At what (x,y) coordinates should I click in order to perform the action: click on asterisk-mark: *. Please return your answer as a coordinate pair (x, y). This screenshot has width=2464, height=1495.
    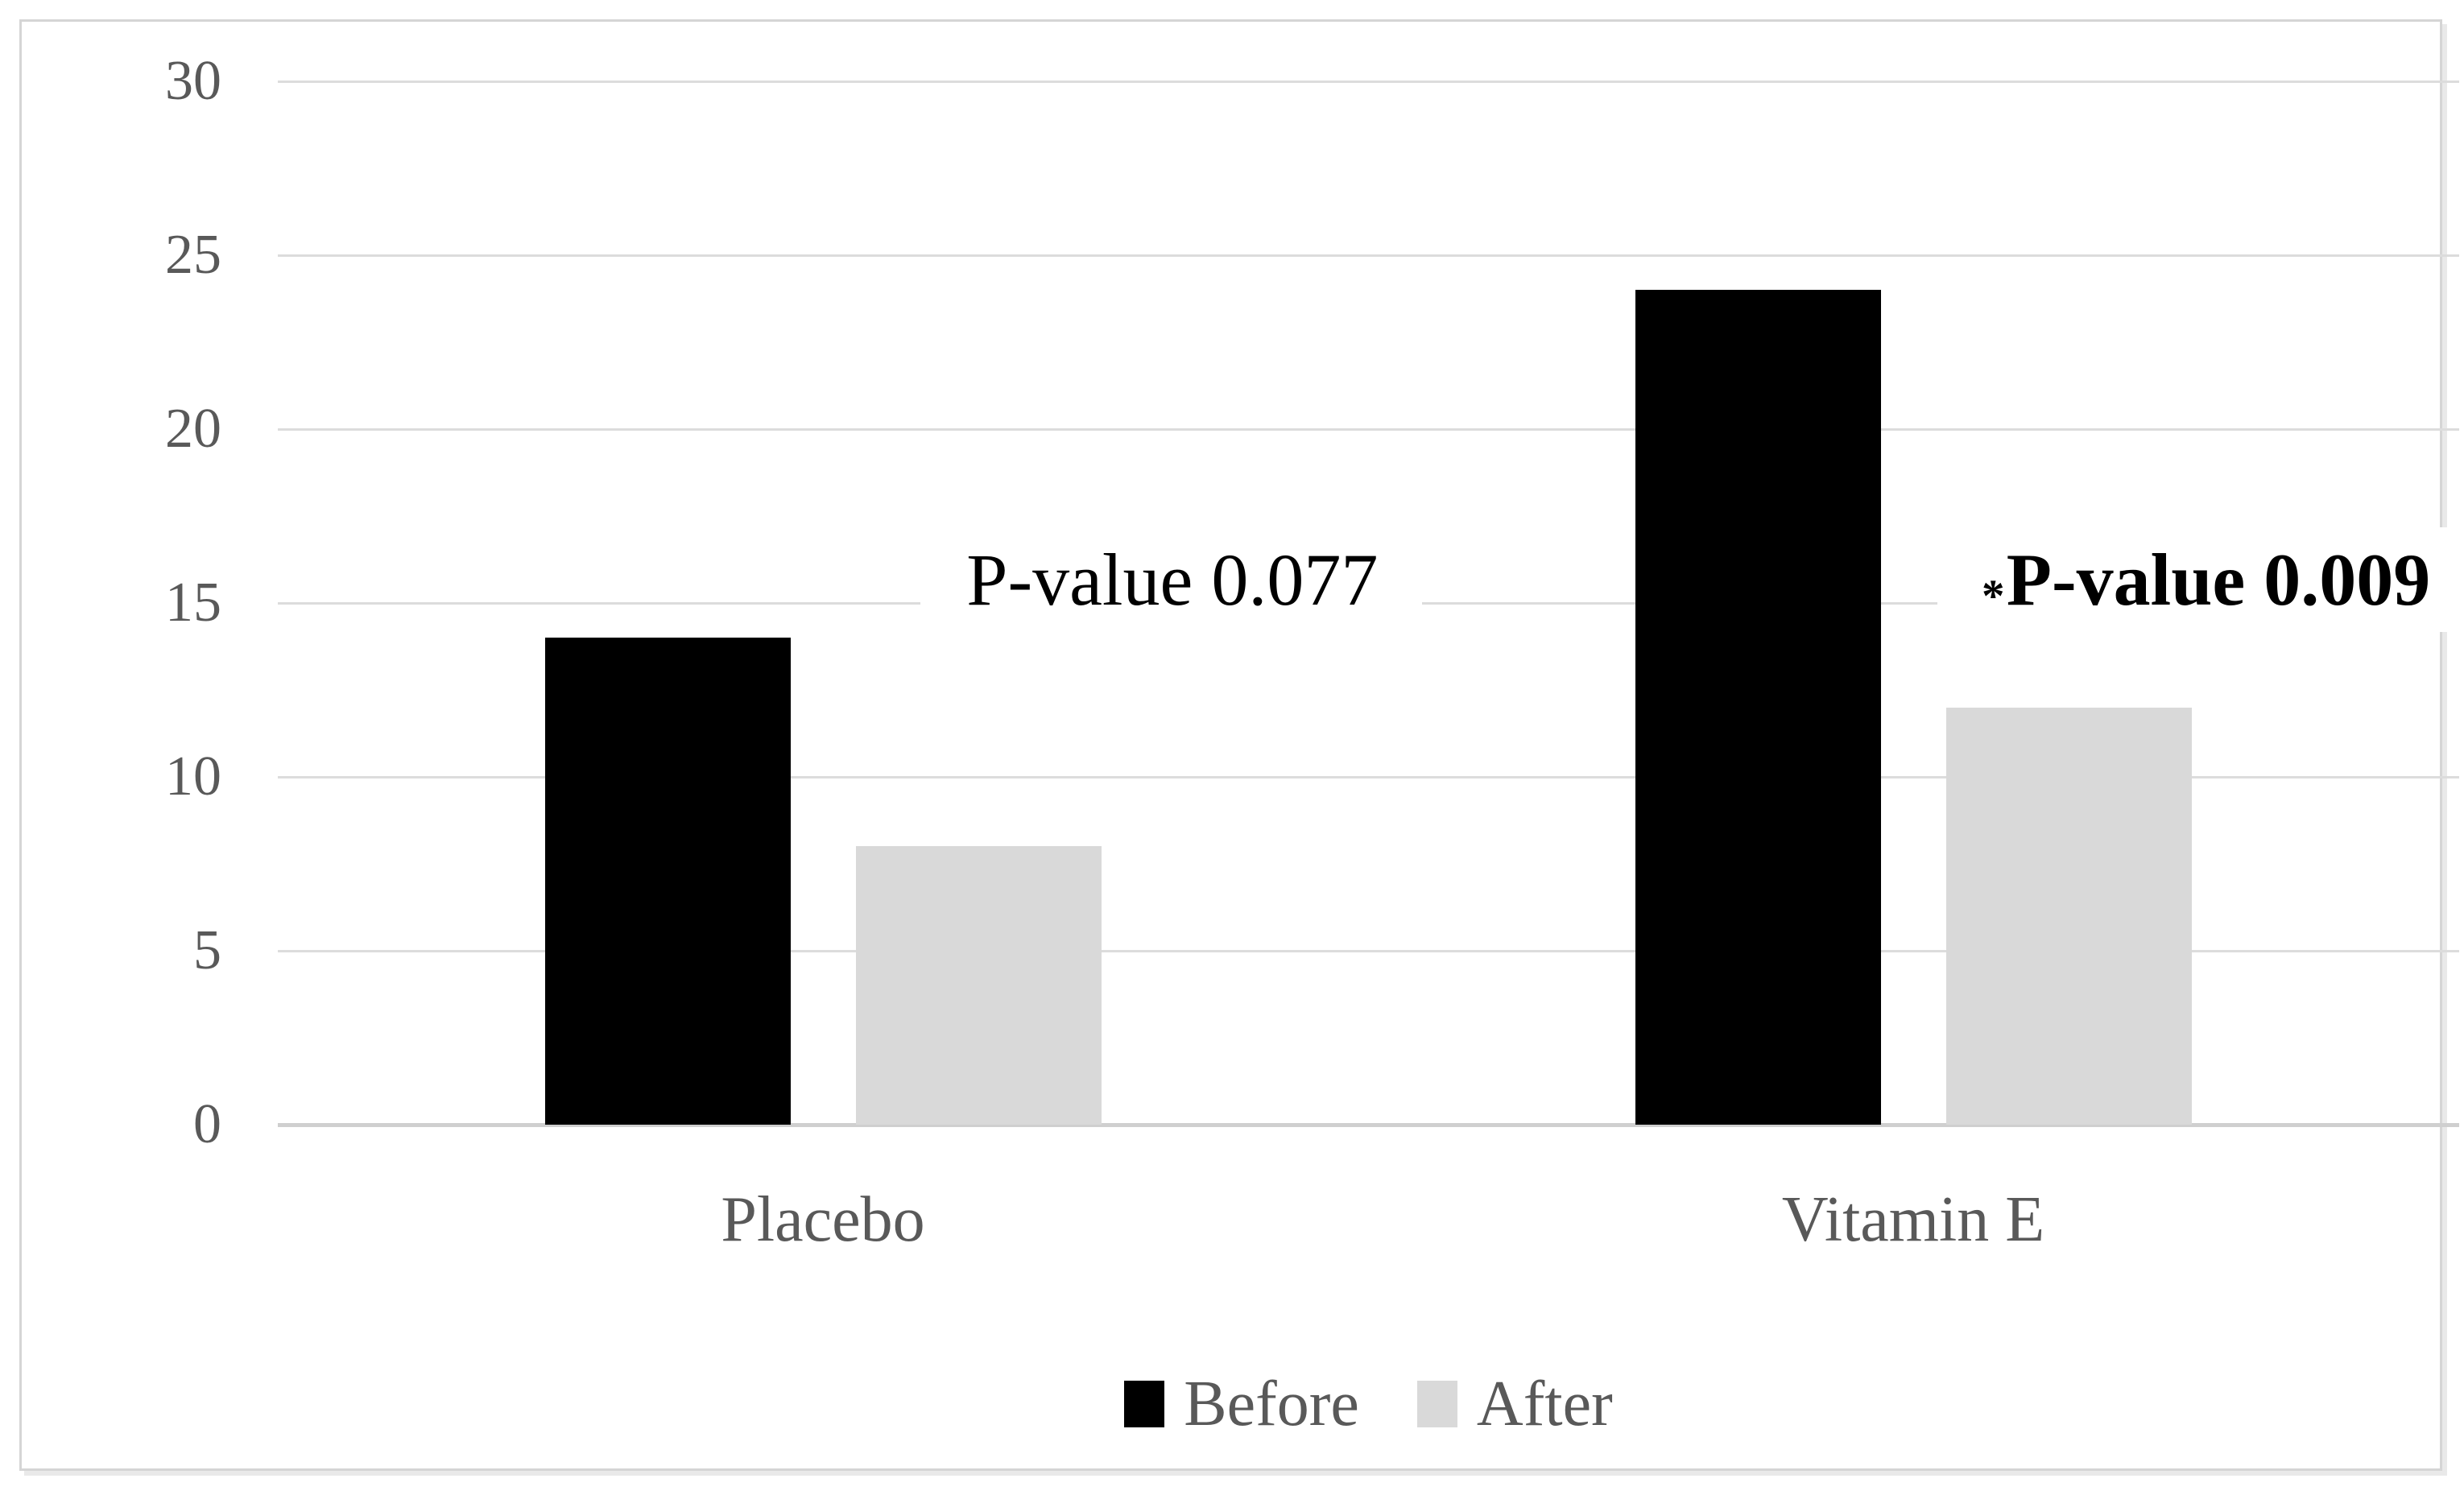
    Looking at the image, I should click on (1993, 596).